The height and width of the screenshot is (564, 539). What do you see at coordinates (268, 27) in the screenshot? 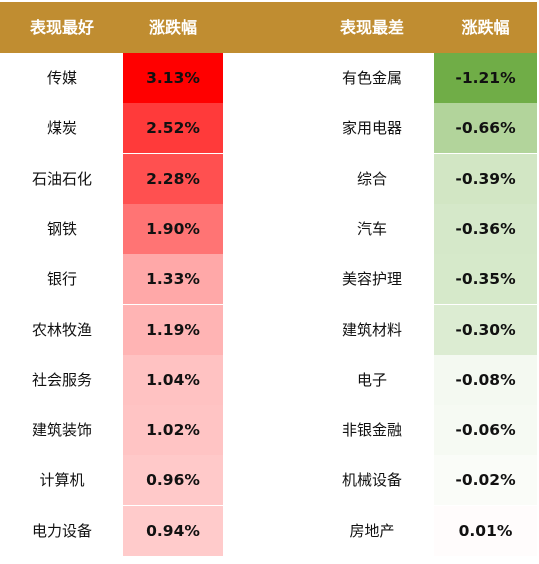
I see `table-header` at bounding box center [268, 27].